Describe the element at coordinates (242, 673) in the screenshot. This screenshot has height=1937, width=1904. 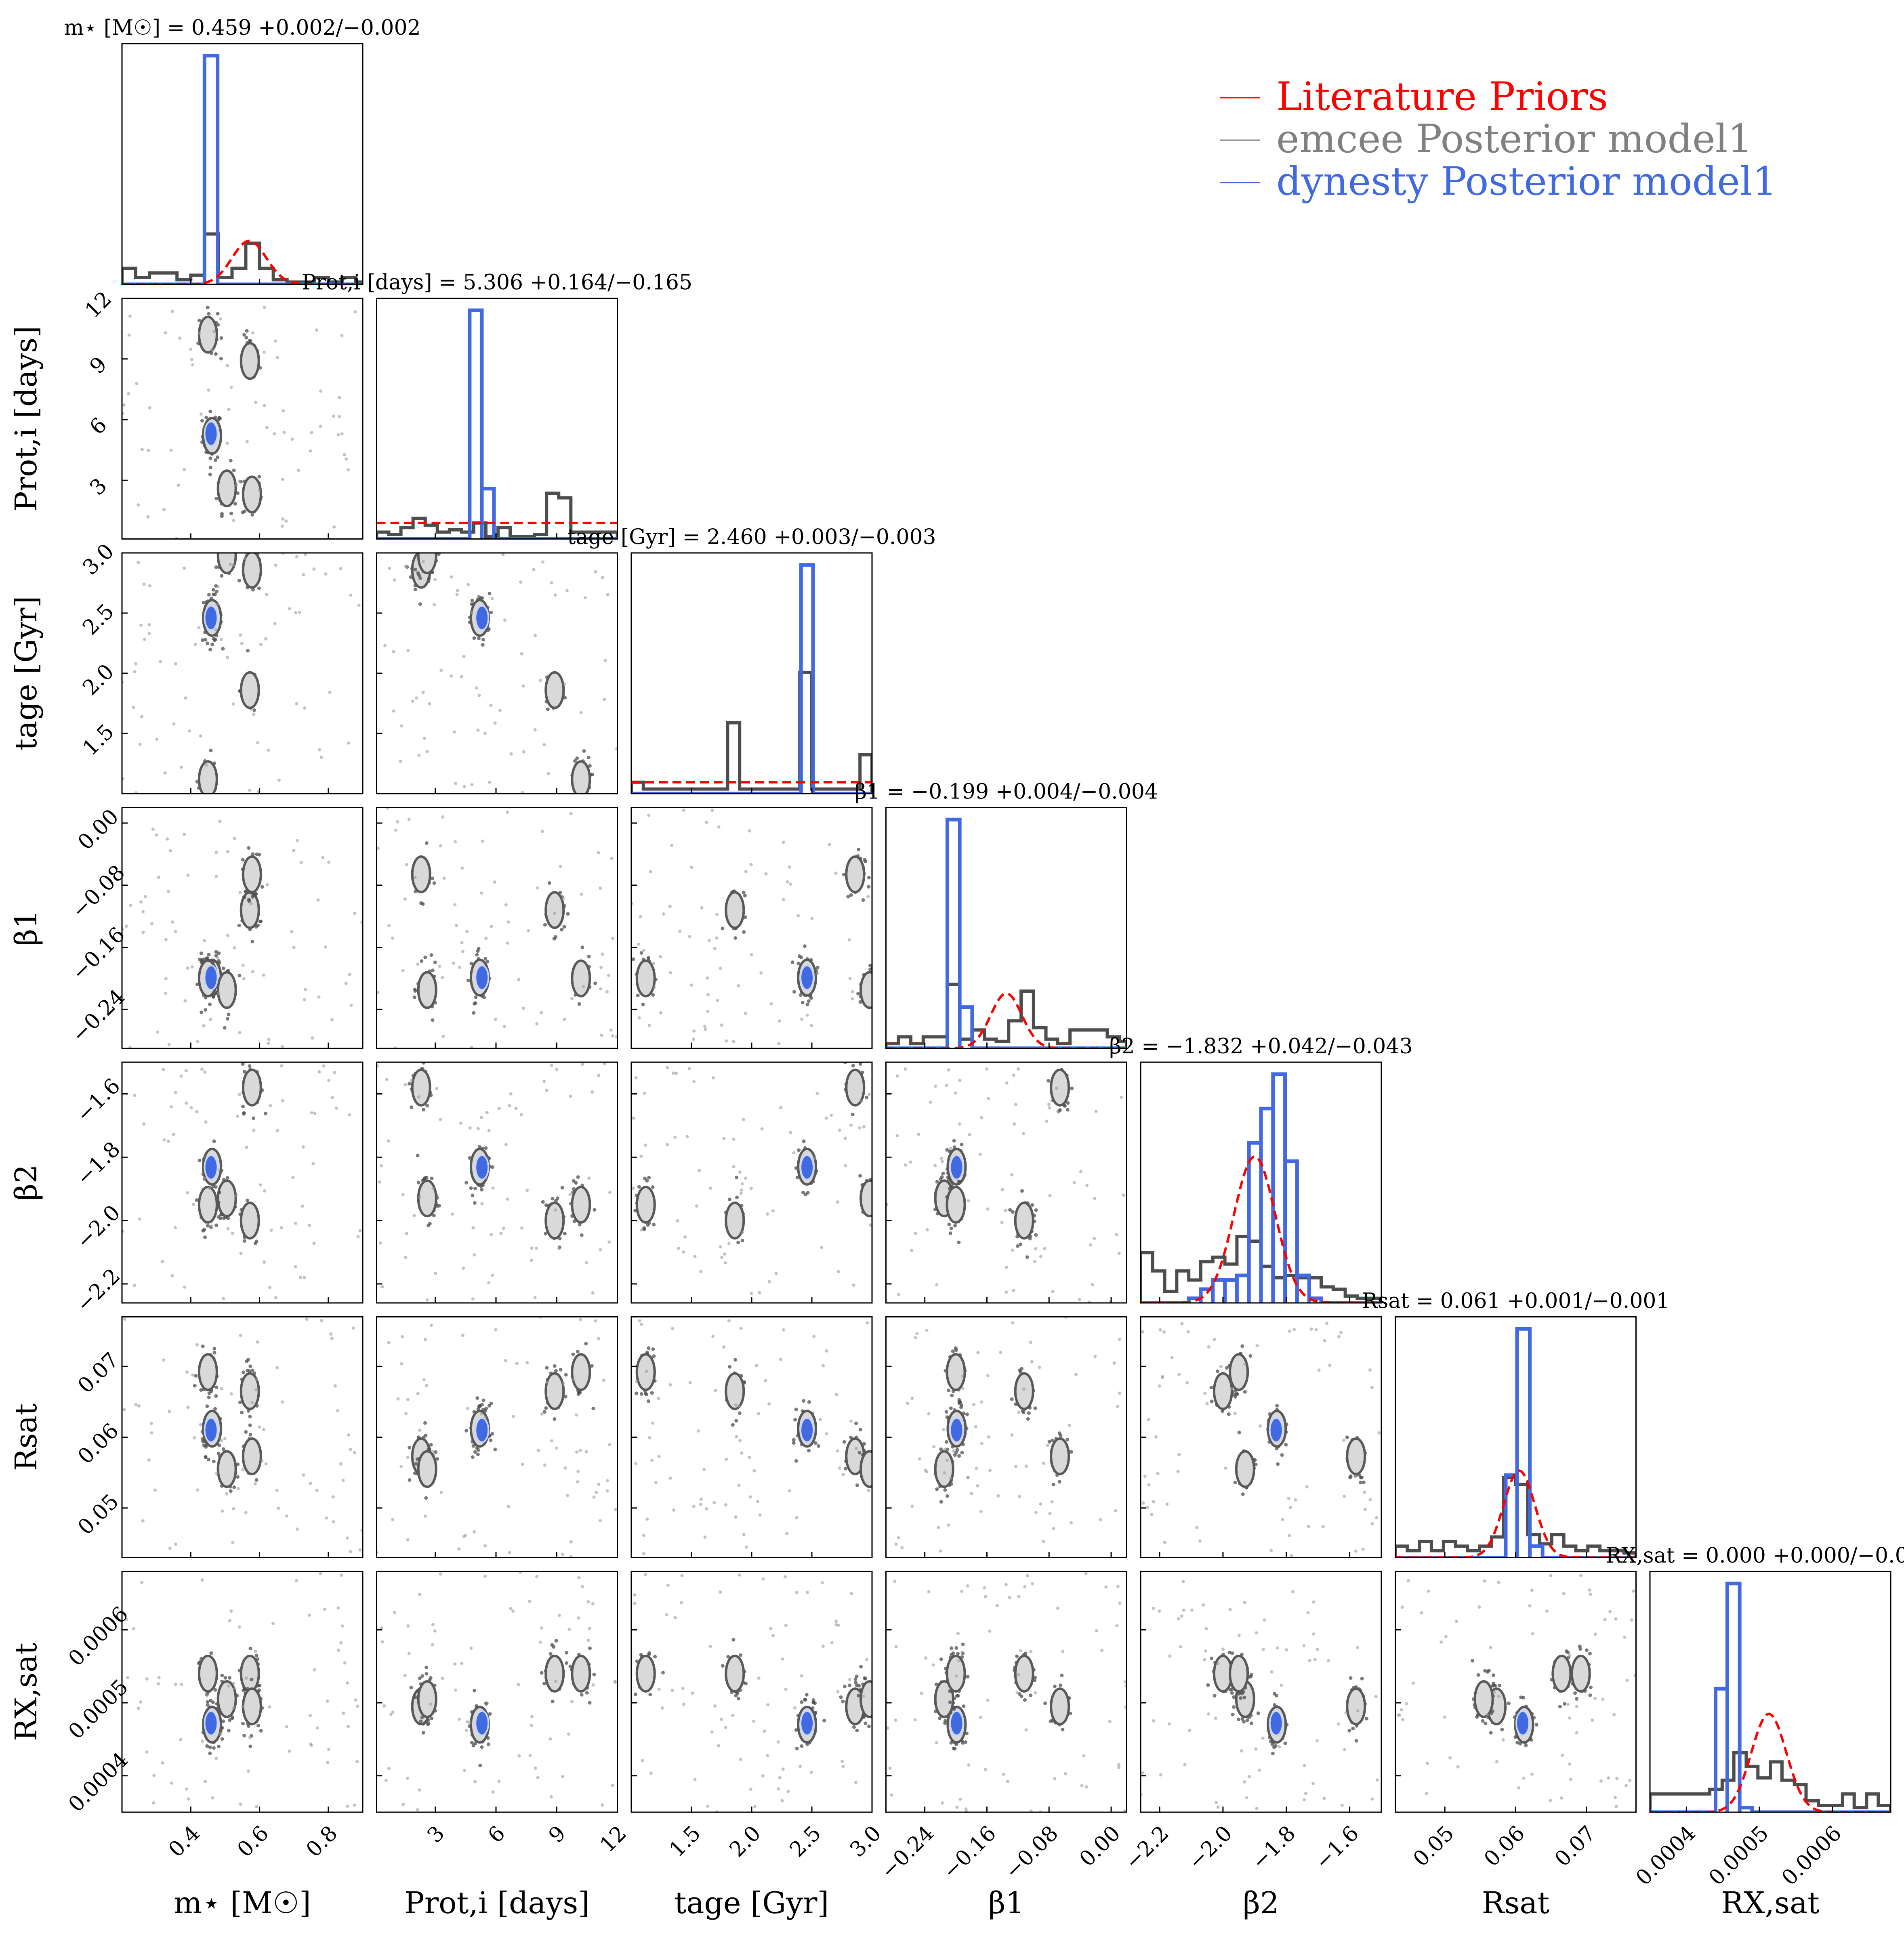
I see `panel-tage-mstar` at that location.